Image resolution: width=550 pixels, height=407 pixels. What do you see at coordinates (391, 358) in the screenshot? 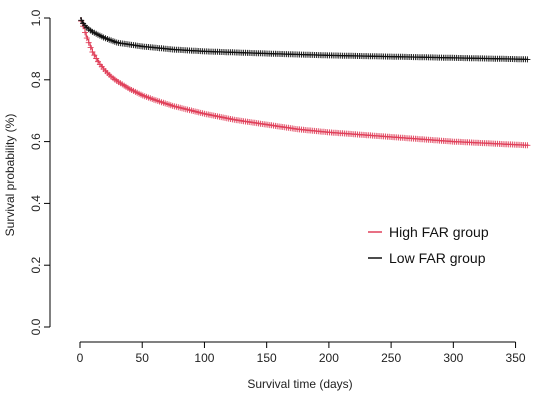
I see `x-tick-label: 250` at bounding box center [391, 358].